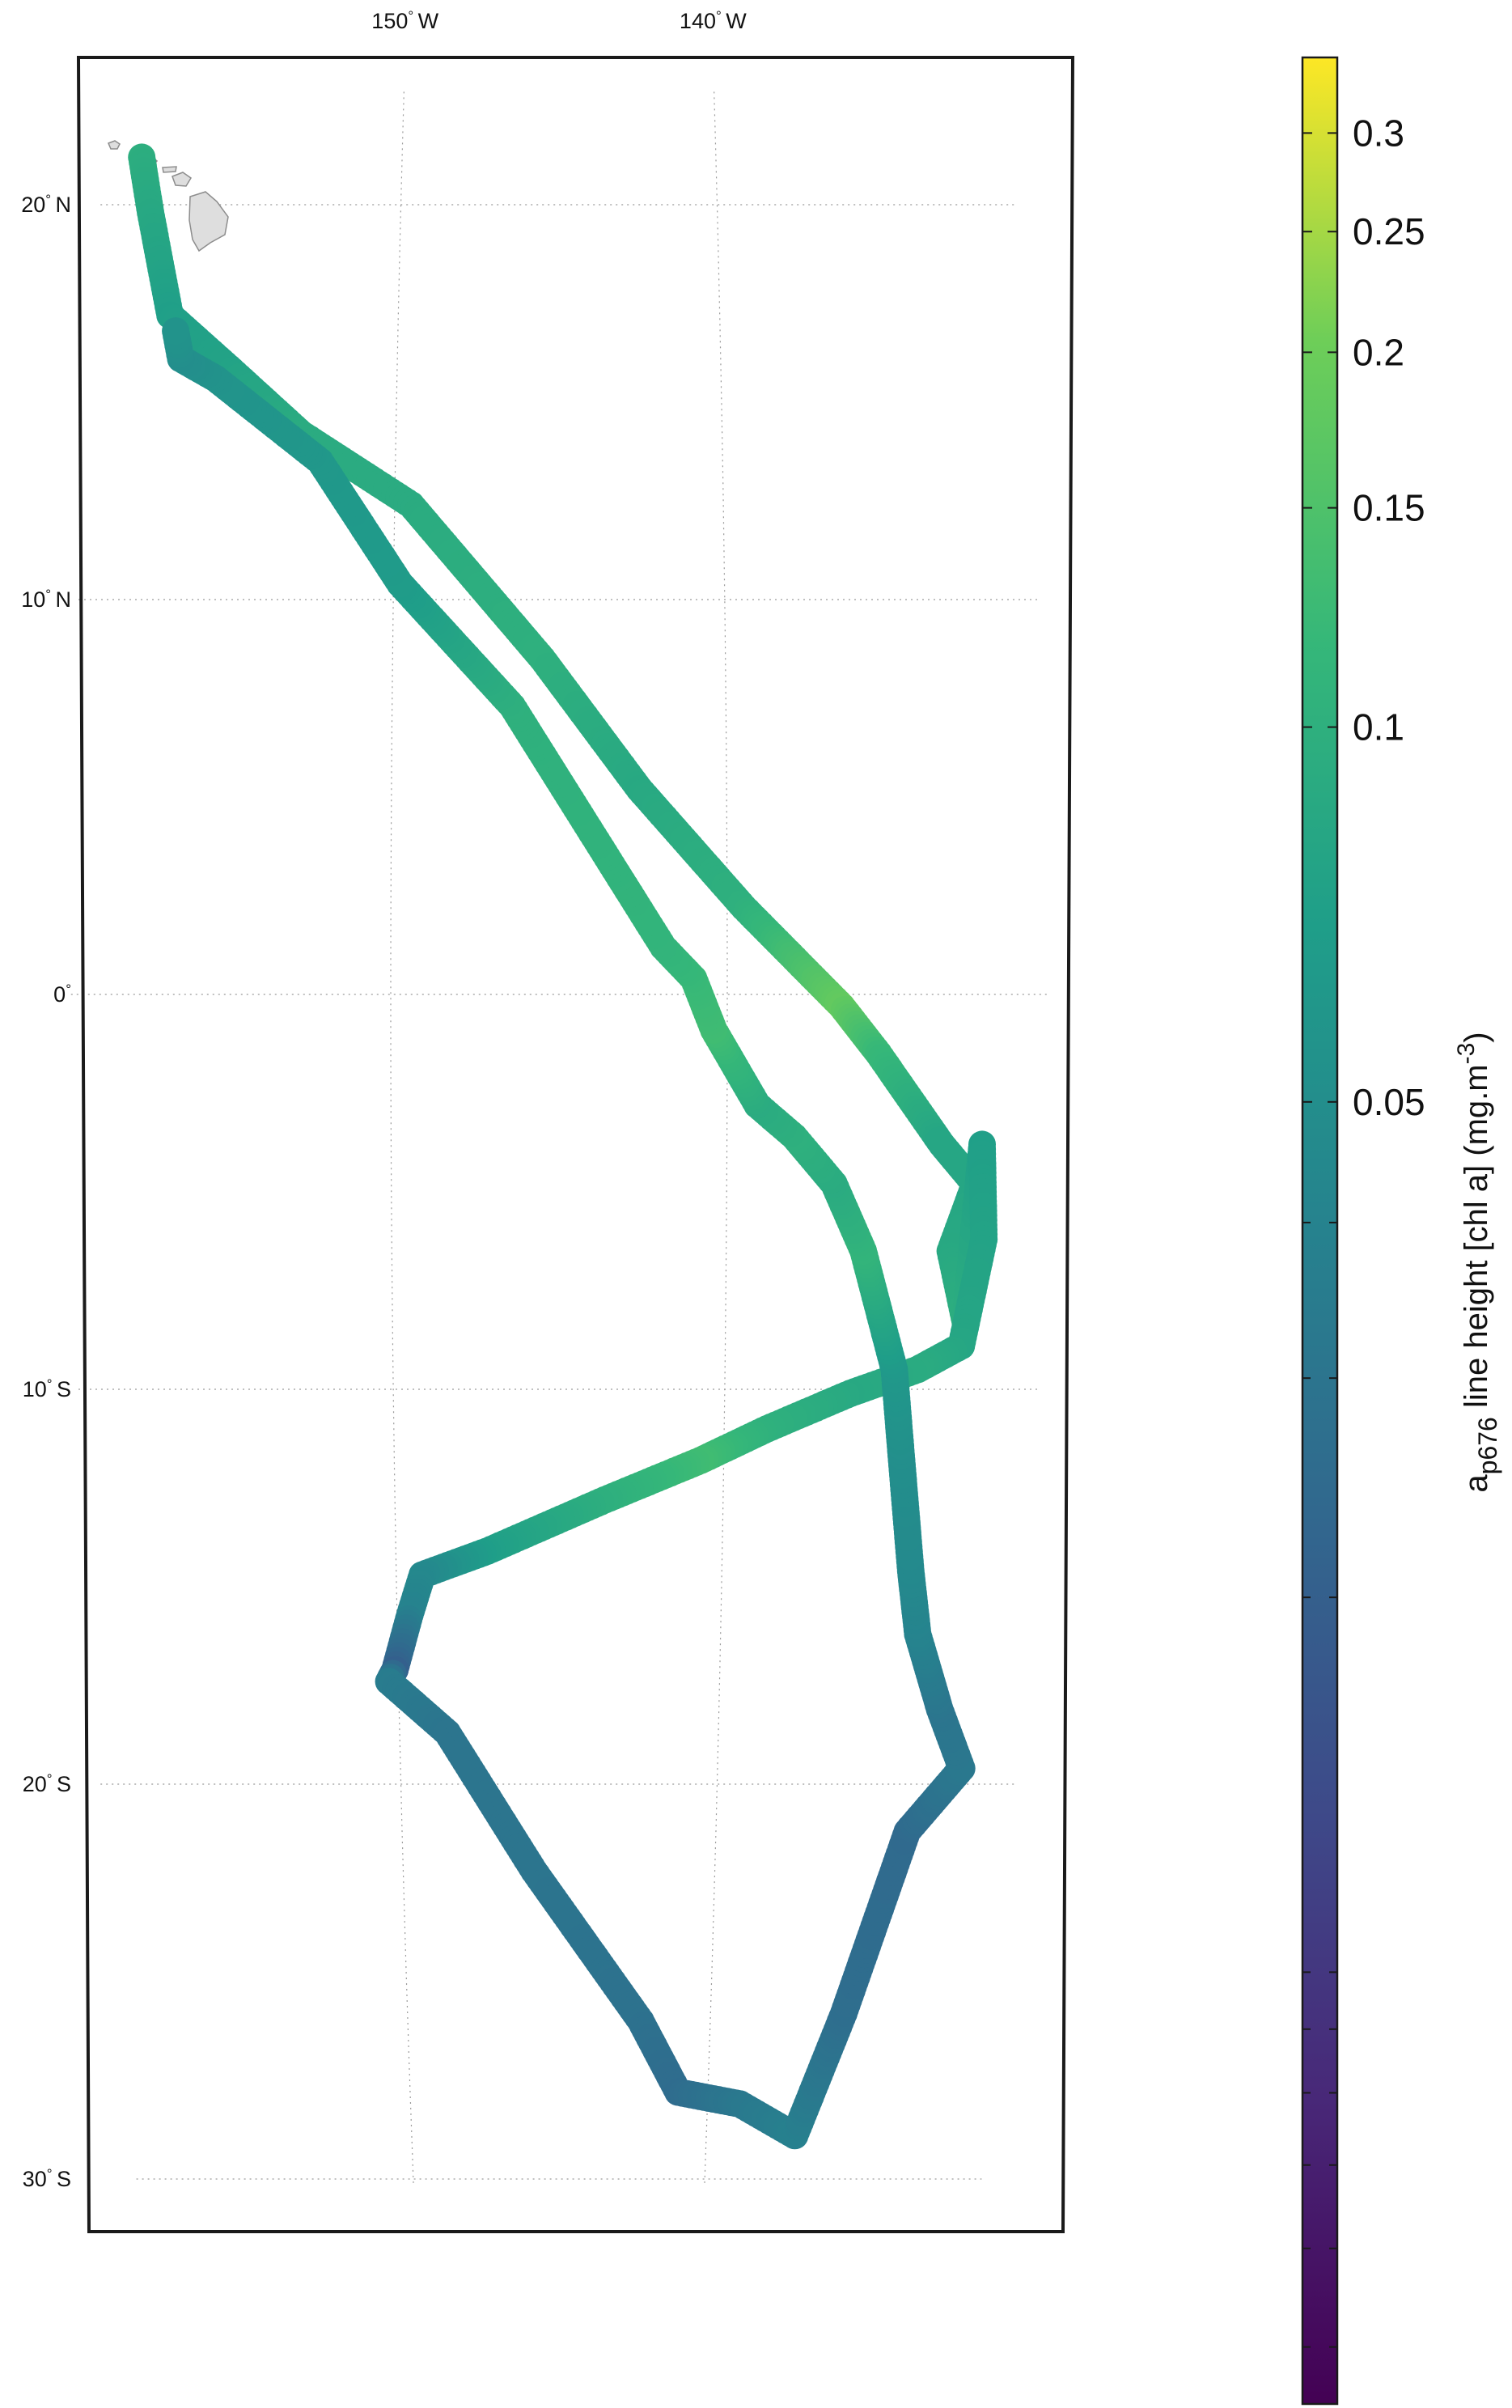  Describe the element at coordinates (168, 196) in the screenshot. I see `hawaii-landmass` at that location.